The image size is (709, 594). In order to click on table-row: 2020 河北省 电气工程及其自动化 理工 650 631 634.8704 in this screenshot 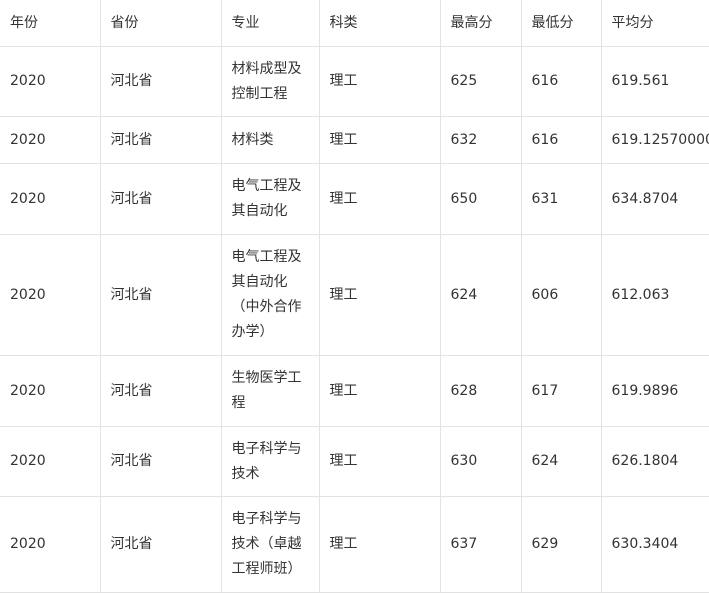, I will do `click(354, 199)`.